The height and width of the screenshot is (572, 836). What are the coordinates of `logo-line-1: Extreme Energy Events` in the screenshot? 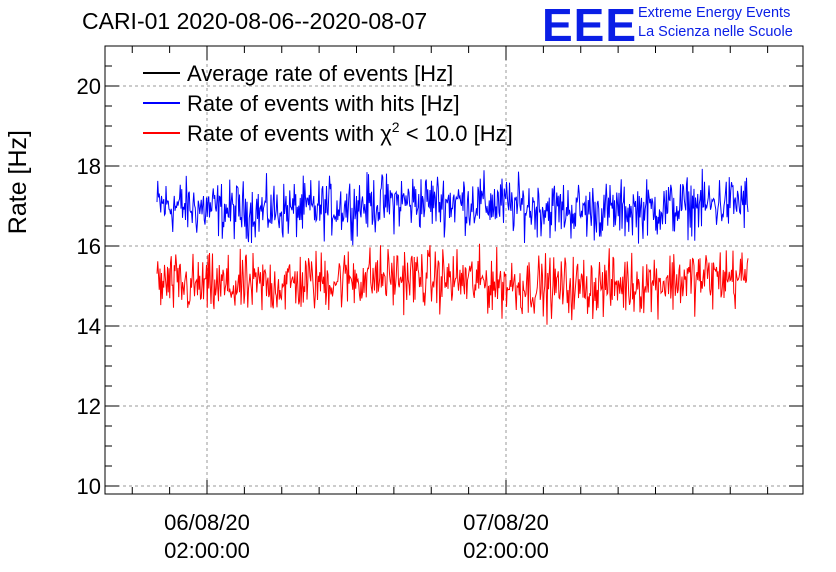 It's located at (714, 13).